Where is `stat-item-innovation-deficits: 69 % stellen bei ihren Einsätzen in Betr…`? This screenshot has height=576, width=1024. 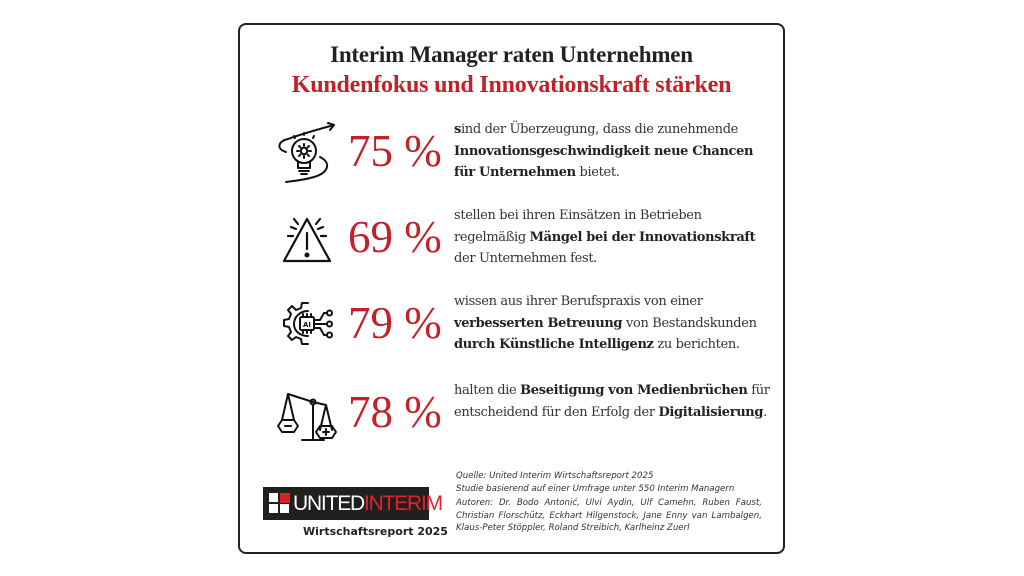 stat-item-innovation-deficits: 69 % stellen bei ihren Einsätzen in Betr… is located at coordinates (511, 245).